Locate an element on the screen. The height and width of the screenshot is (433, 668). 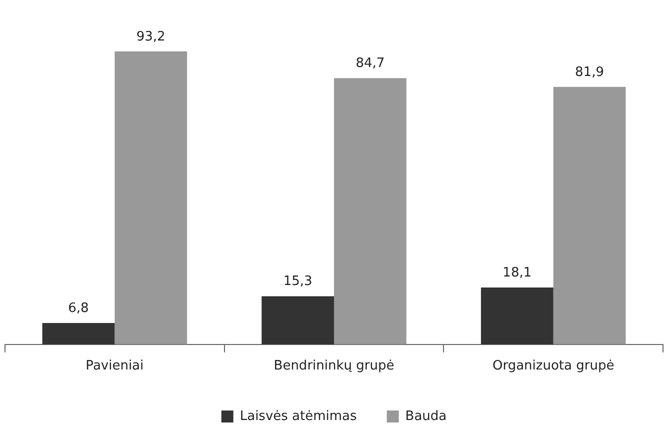
data-label: 81,9 is located at coordinates (589, 72).